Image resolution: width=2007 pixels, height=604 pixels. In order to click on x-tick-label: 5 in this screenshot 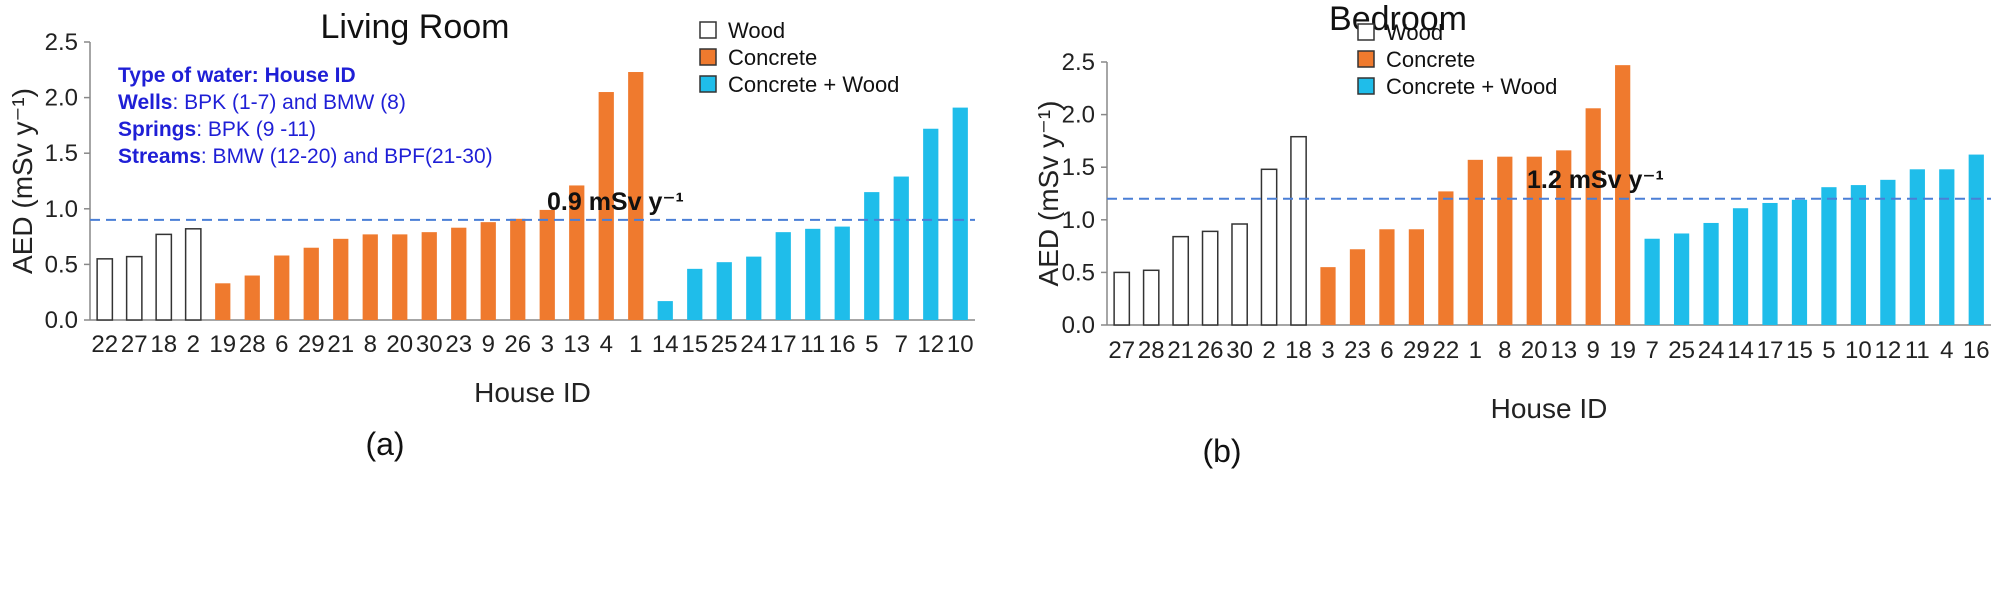, I will do `click(871, 344)`.